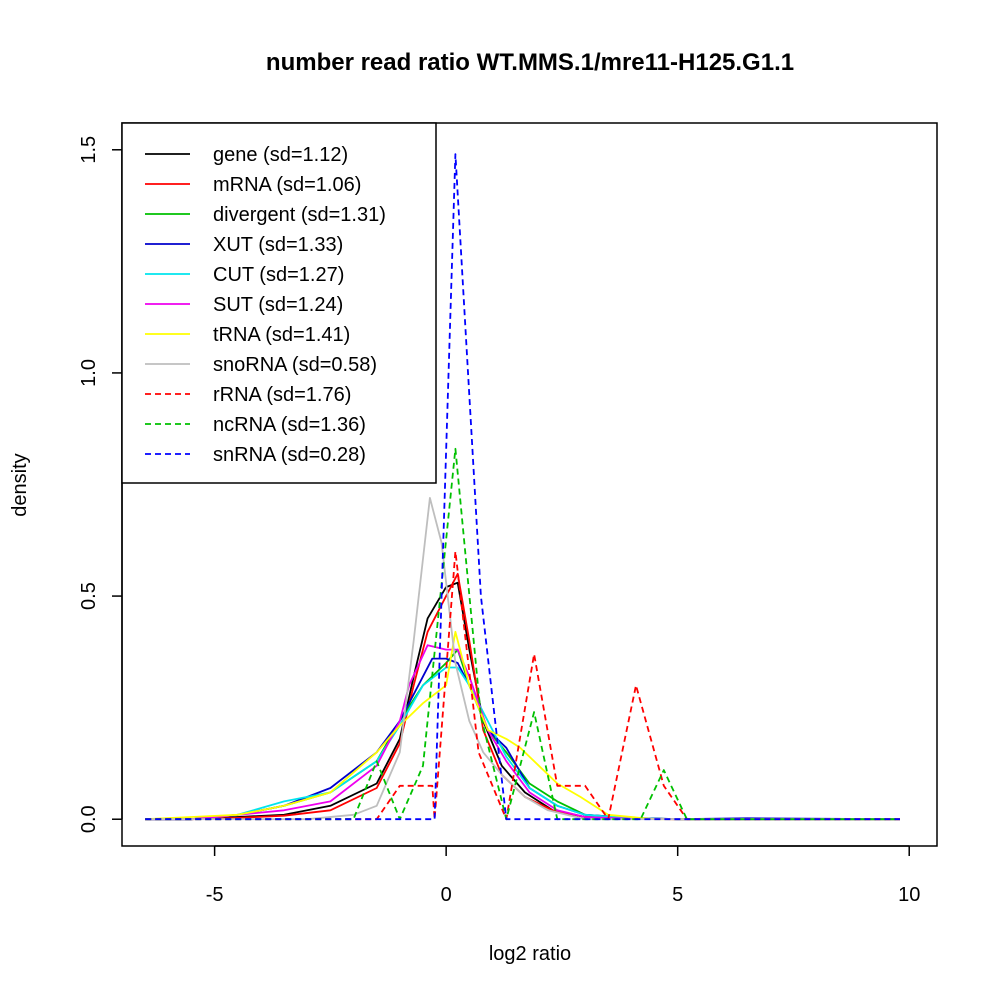 This screenshot has height=1000, width=1000. I want to click on y-tick-label: 0.5, so click(89, 596).